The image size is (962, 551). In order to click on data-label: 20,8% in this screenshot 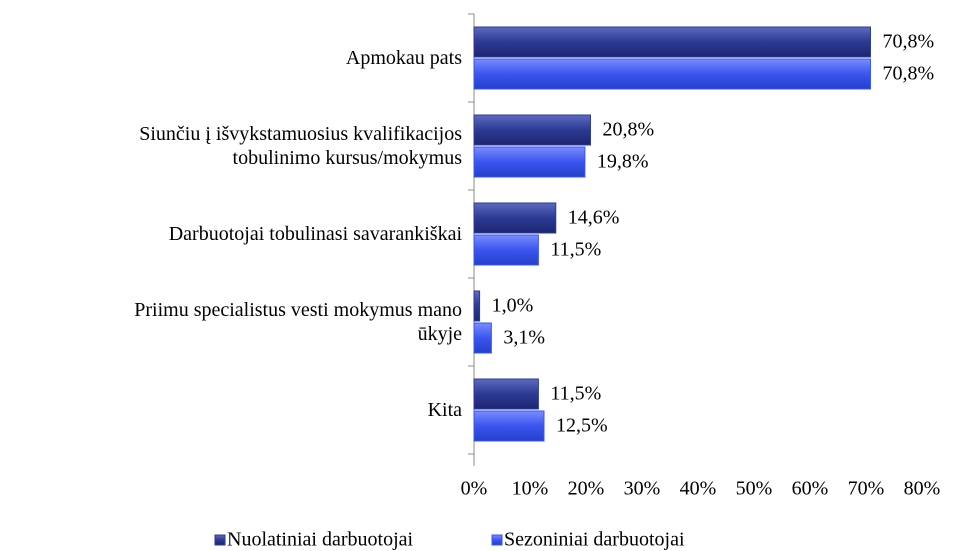, I will do `click(628, 130)`.